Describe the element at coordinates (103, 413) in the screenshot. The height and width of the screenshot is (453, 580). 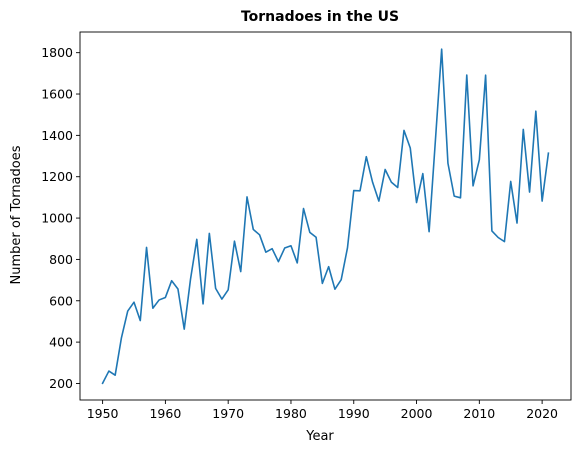
I see `x-tick-label: 1950` at that location.